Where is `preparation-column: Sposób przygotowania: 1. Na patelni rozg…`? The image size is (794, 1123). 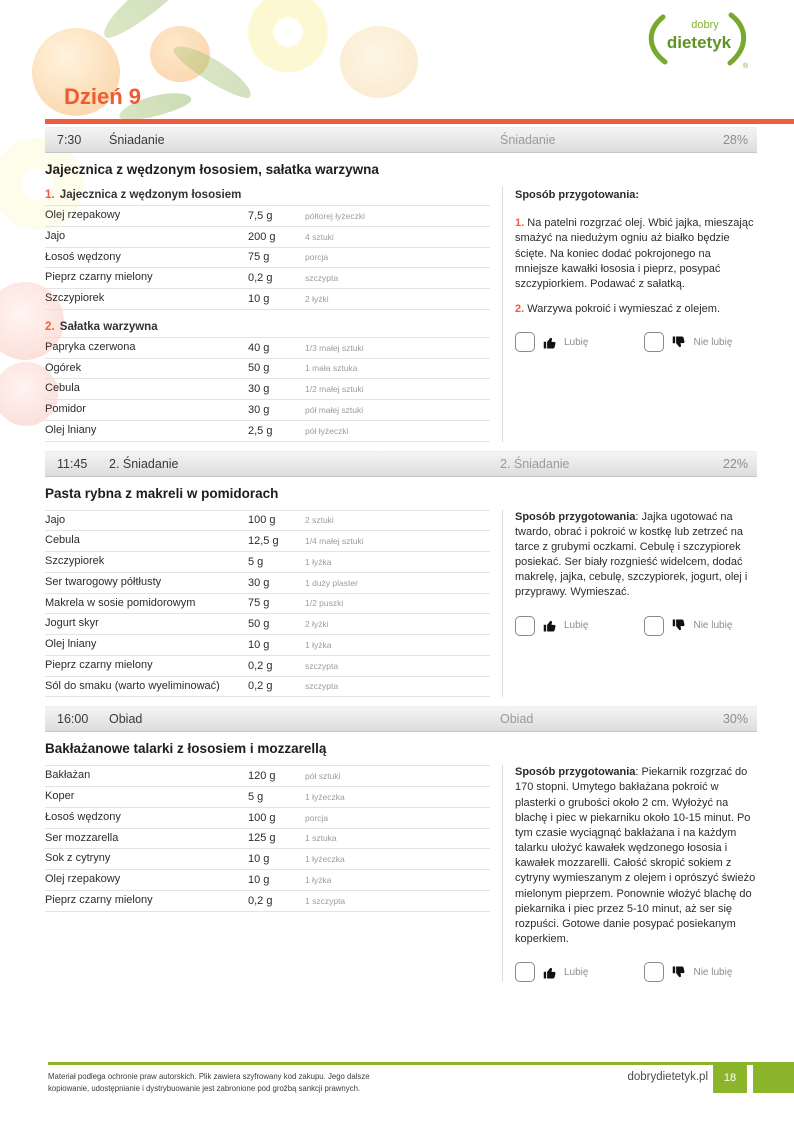 preparation-column: Sposób przygotowania: 1. Na patelni rozg… is located at coordinates (630, 314).